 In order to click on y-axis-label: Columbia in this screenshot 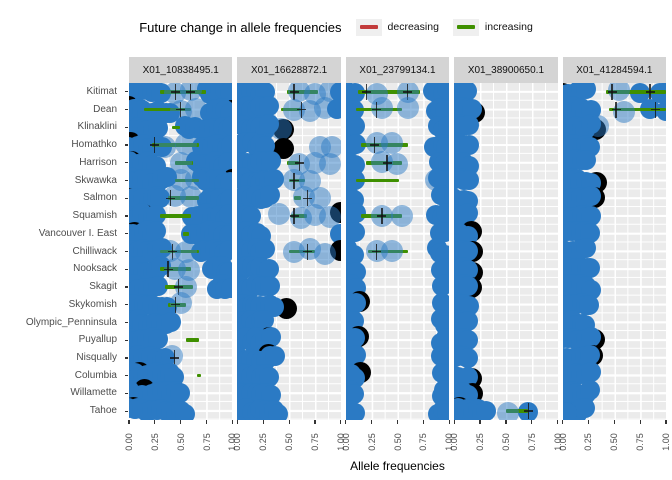, I will do `click(95, 375)`.